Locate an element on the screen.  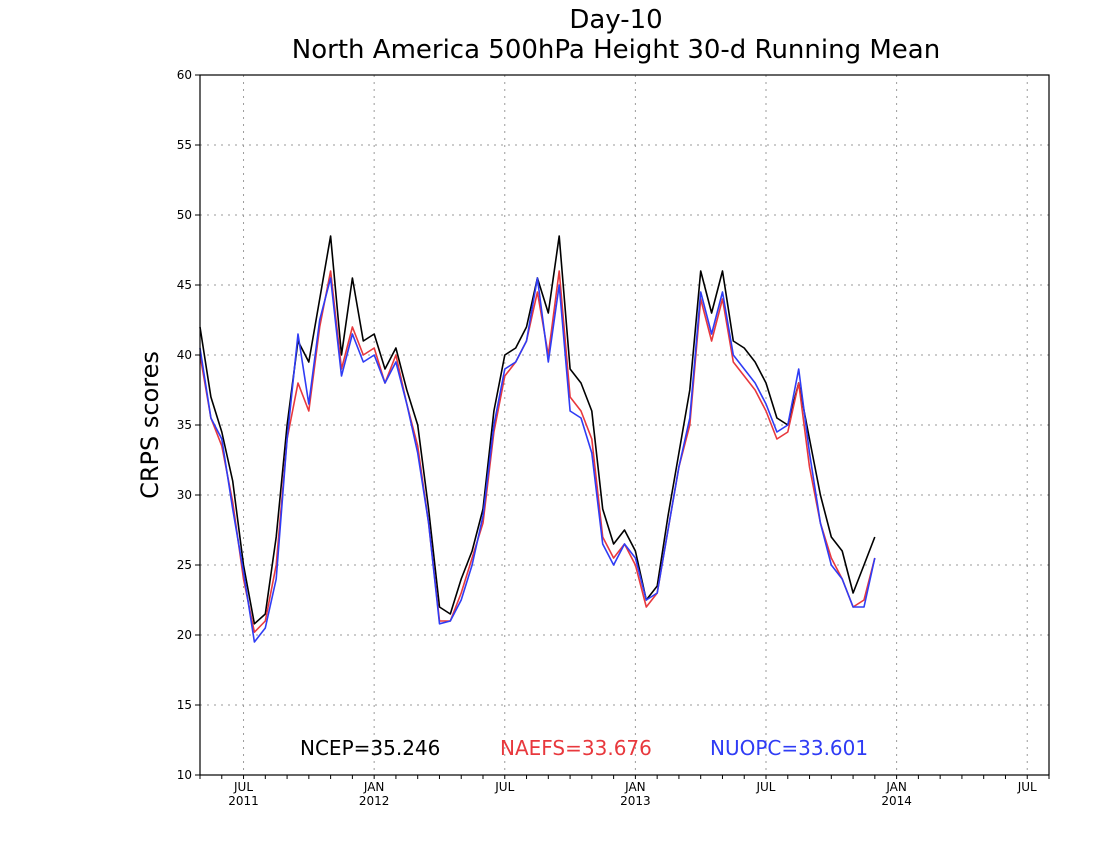
nuopc-score-label: NUOPC=33.601 is located at coordinates (789, 748).